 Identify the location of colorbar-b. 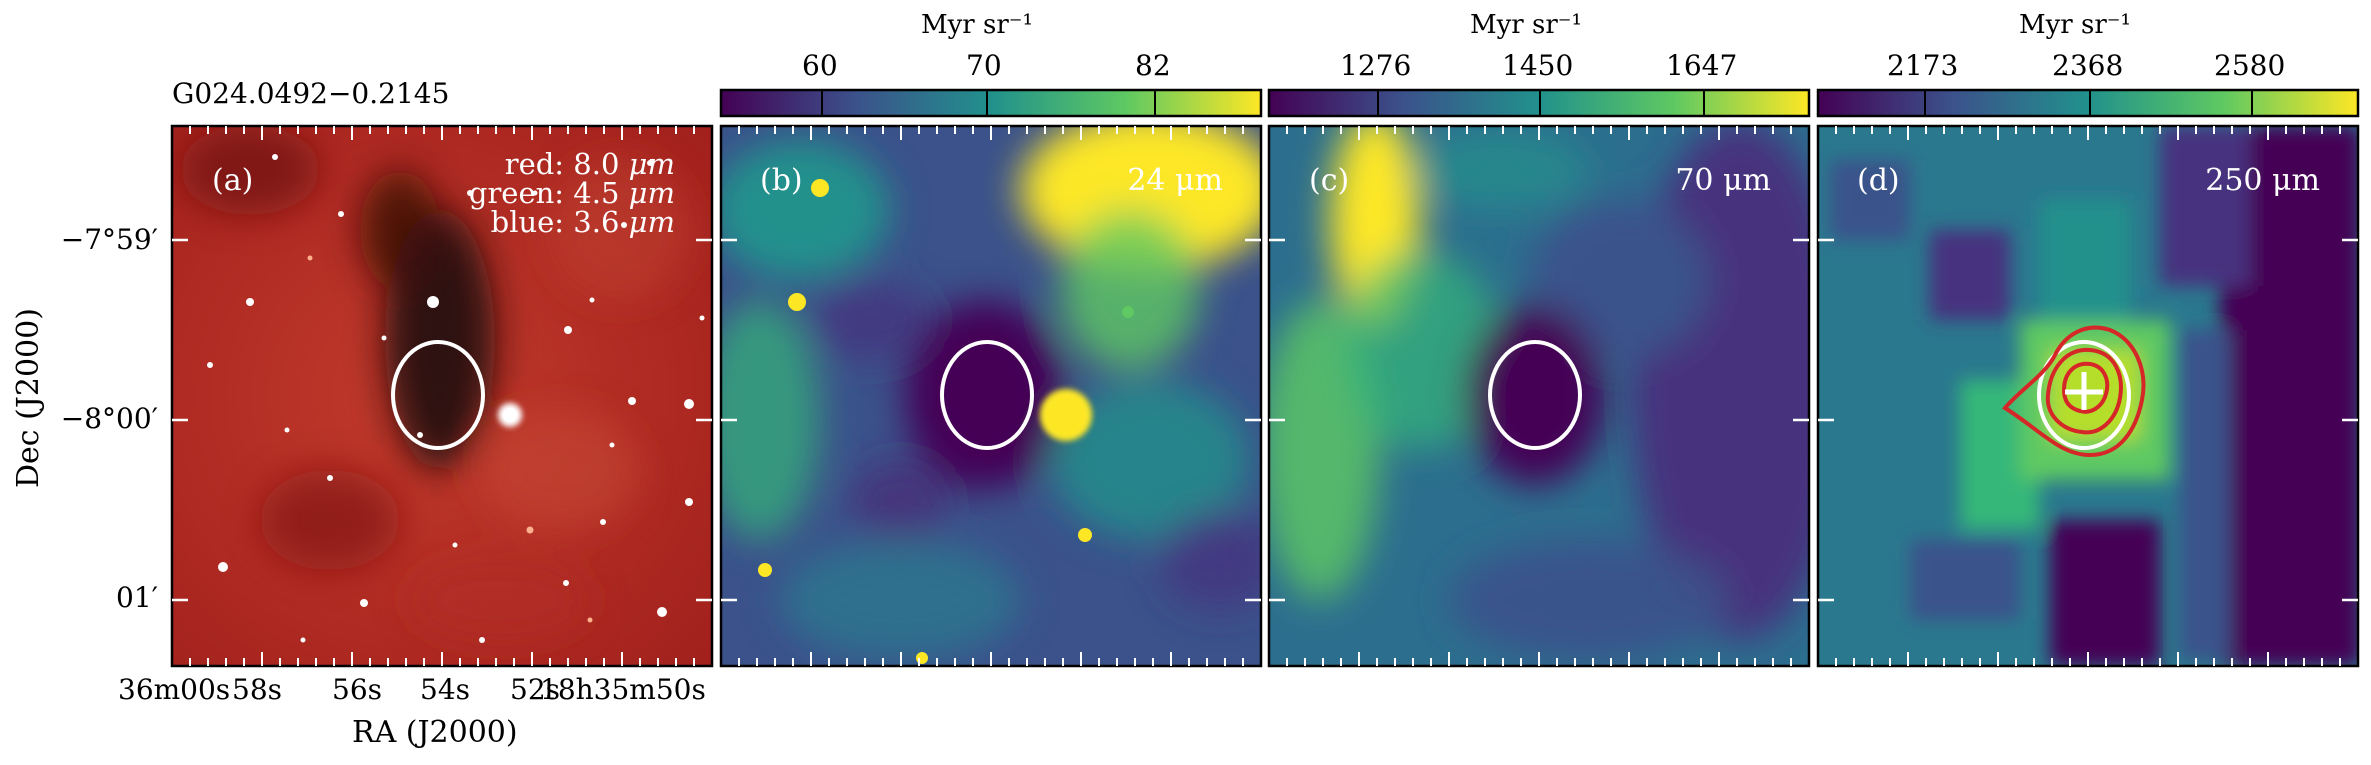
(991, 103).